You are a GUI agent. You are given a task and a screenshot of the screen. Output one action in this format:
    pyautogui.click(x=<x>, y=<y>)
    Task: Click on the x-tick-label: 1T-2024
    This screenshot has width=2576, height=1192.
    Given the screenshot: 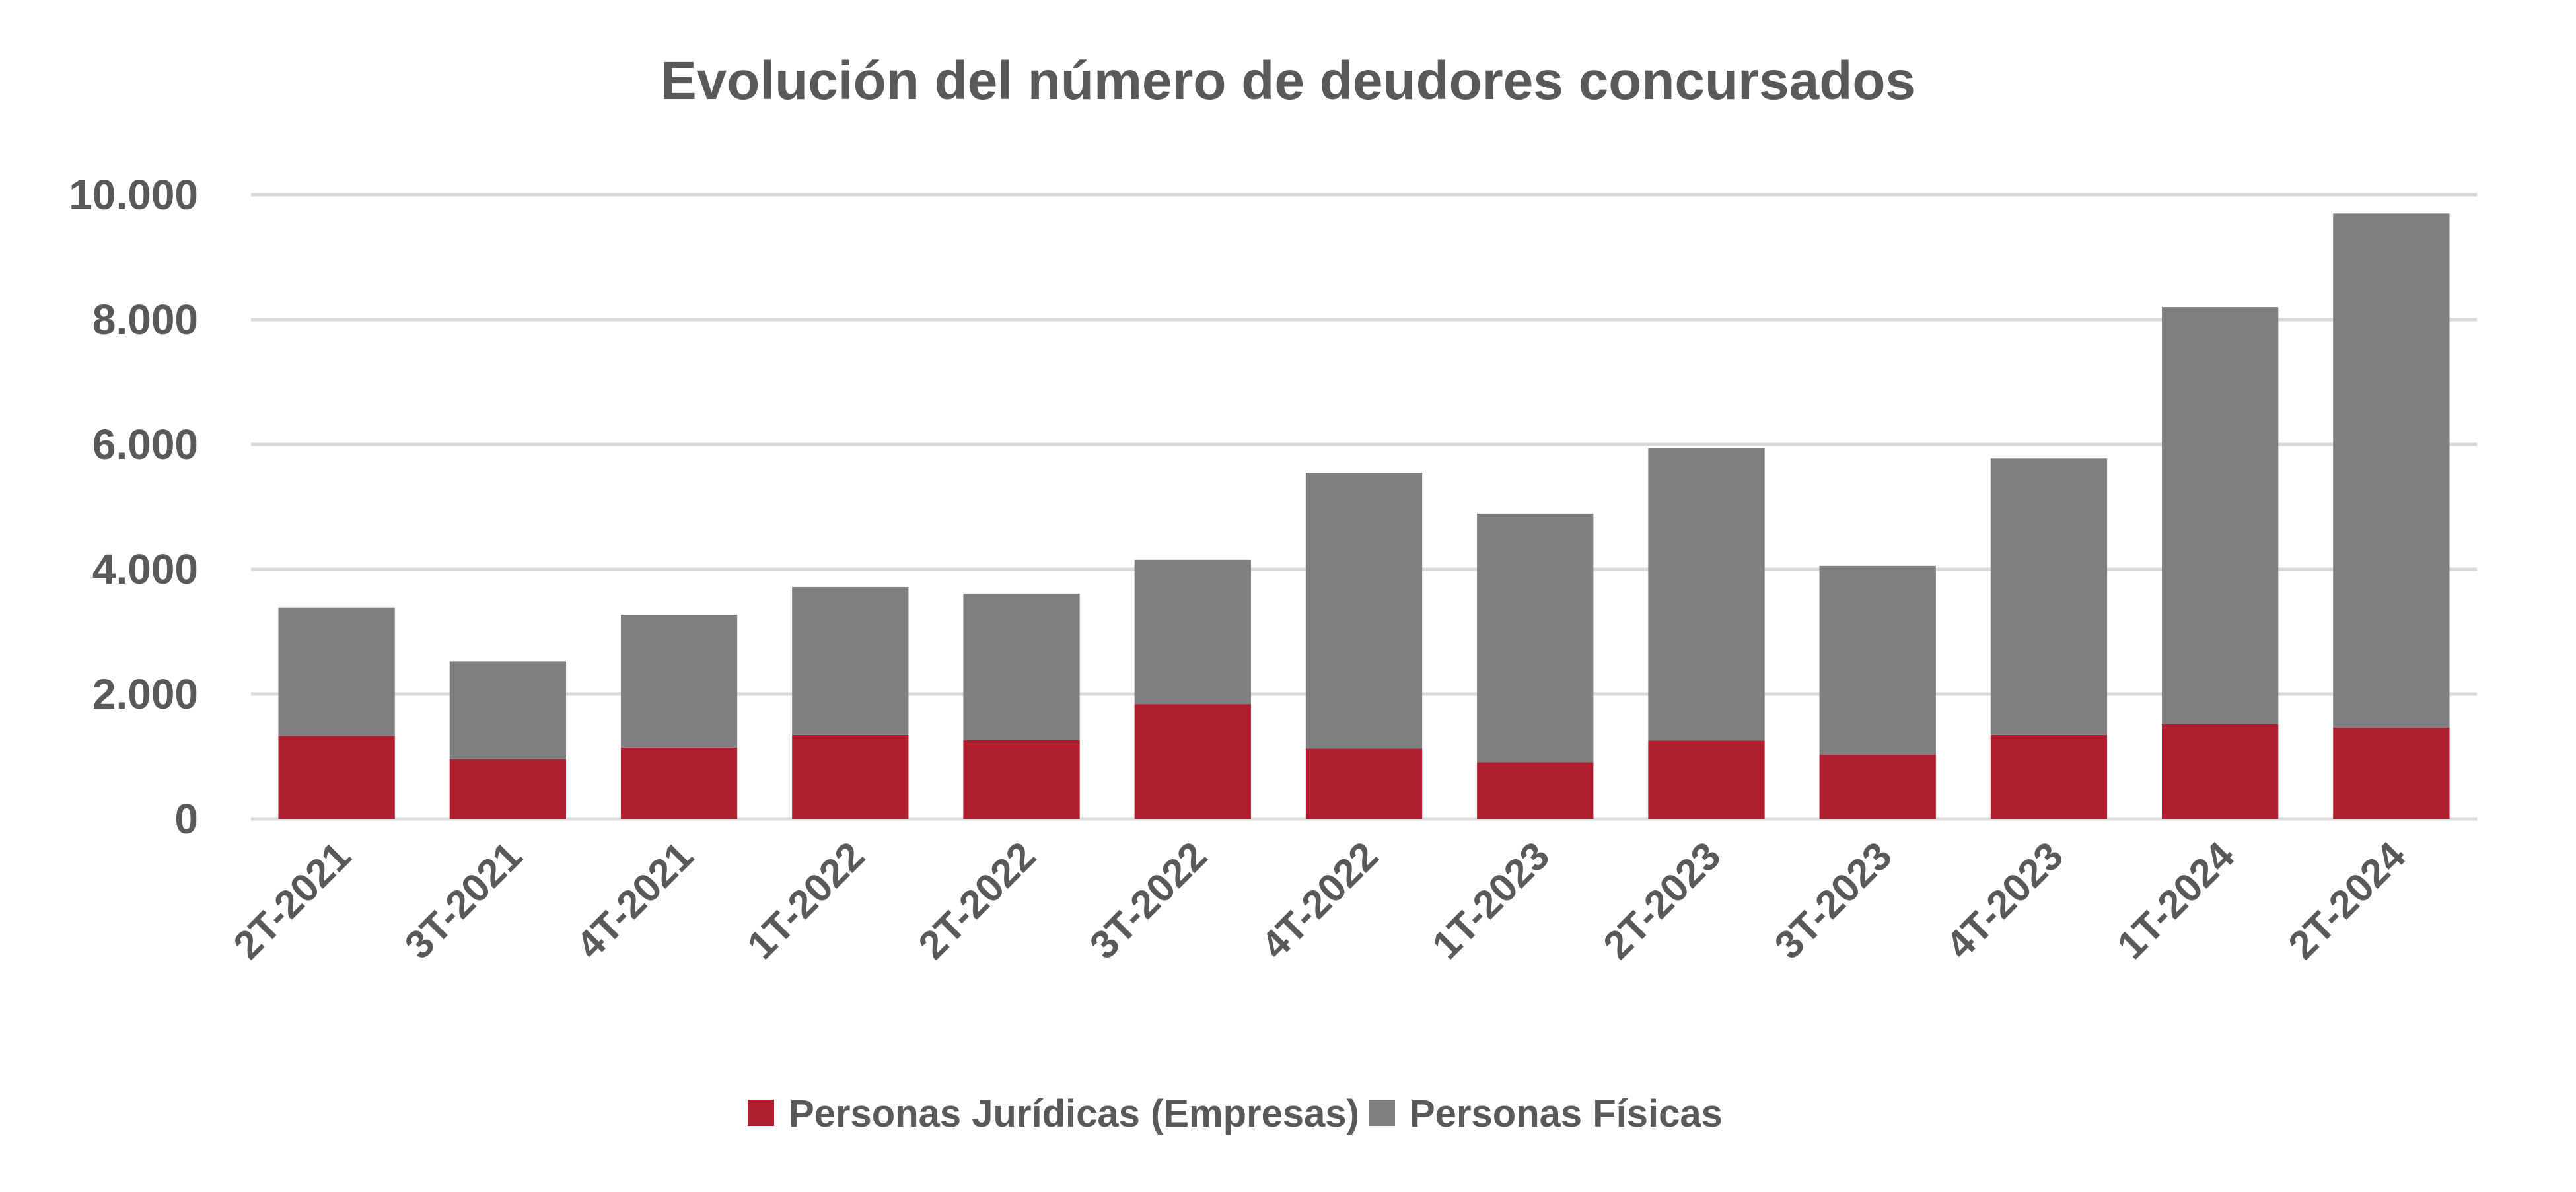 What is the action you would take?
    pyautogui.click(x=2175, y=900)
    